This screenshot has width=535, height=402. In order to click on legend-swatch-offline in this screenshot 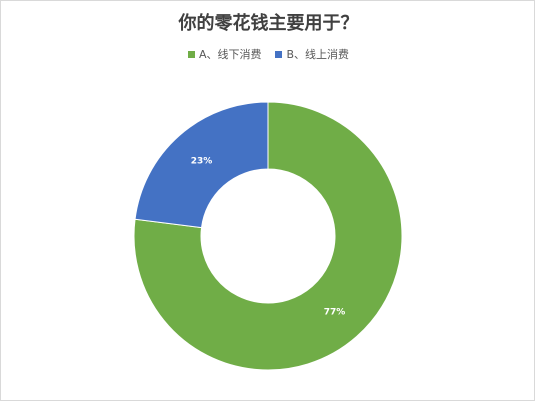, I will do `click(191, 54)`.